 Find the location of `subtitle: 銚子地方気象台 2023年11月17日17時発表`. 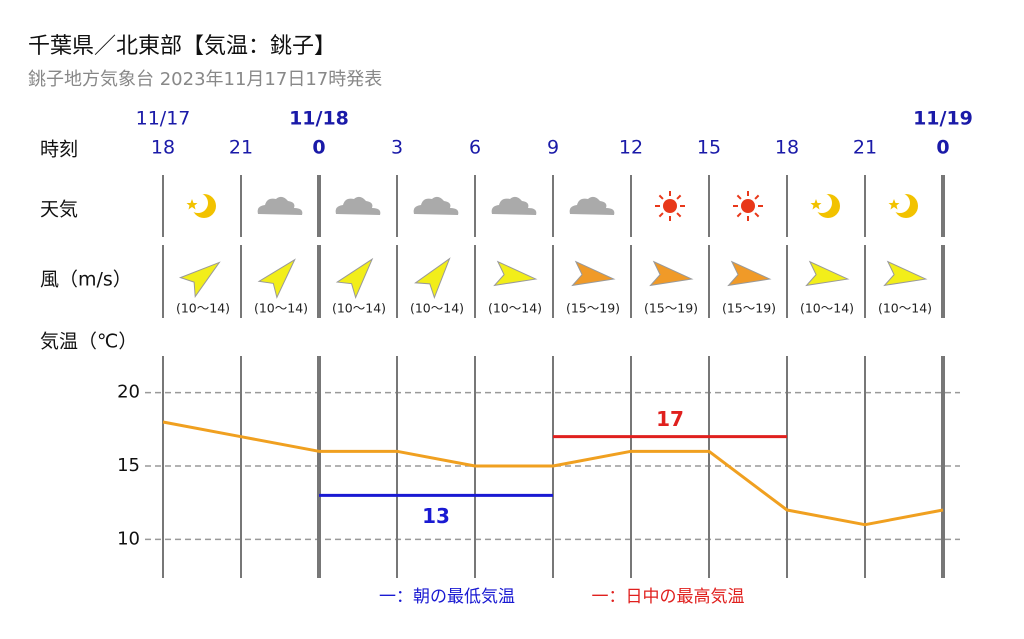

subtitle: 銚子地方気象台 2023年11月17日17時発表 is located at coordinates (205, 79).